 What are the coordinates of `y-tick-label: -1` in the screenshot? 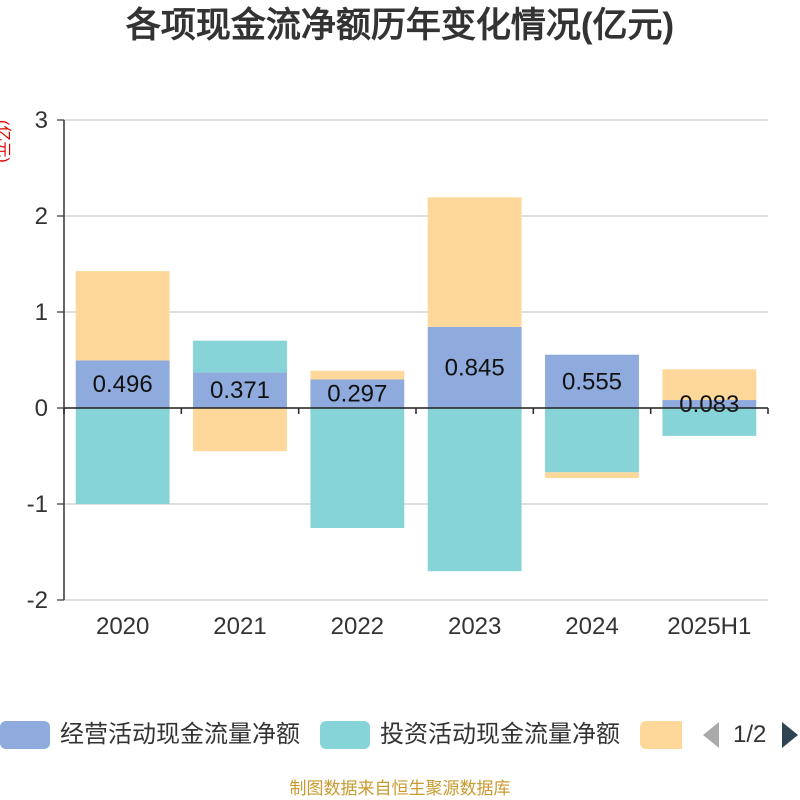 It's located at (37, 504).